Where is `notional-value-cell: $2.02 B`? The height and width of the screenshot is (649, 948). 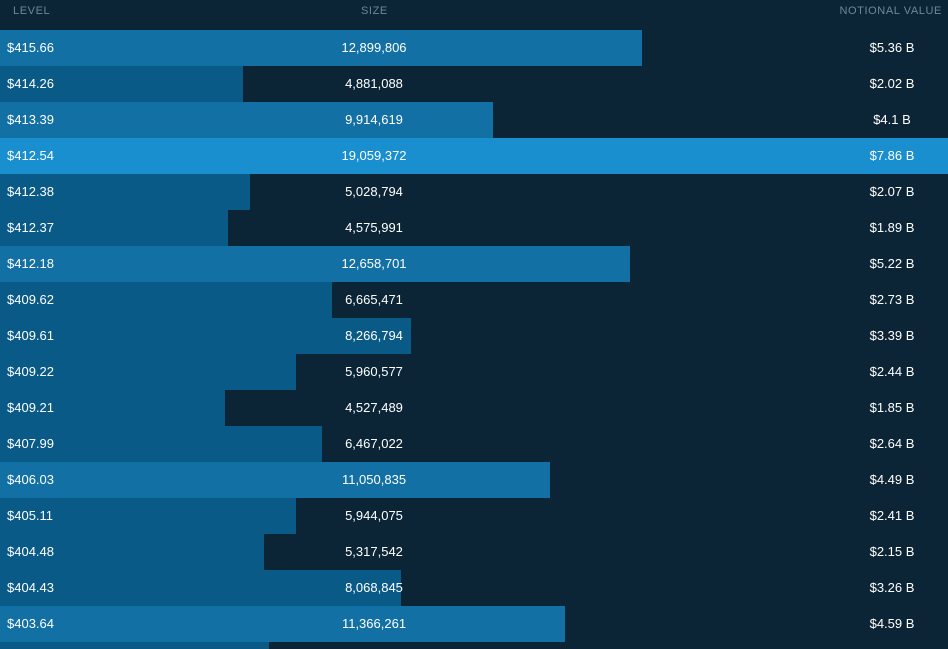 notional-value-cell: $2.02 B is located at coordinates (892, 83).